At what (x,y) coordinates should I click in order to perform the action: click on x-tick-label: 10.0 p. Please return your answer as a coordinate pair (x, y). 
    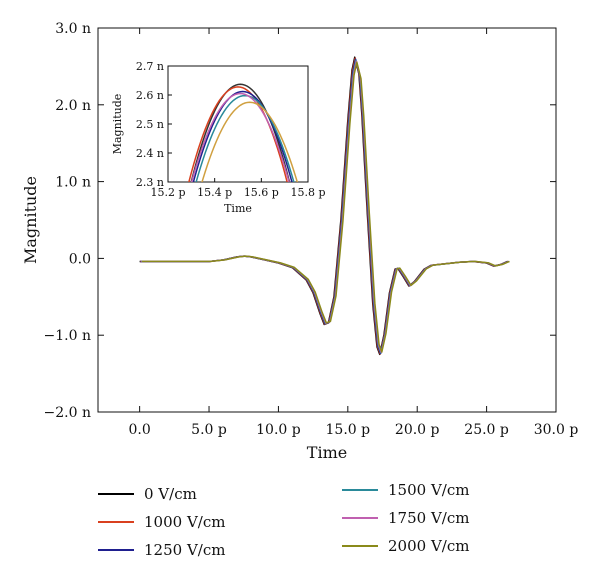
    Looking at the image, I should click on (278, 430).